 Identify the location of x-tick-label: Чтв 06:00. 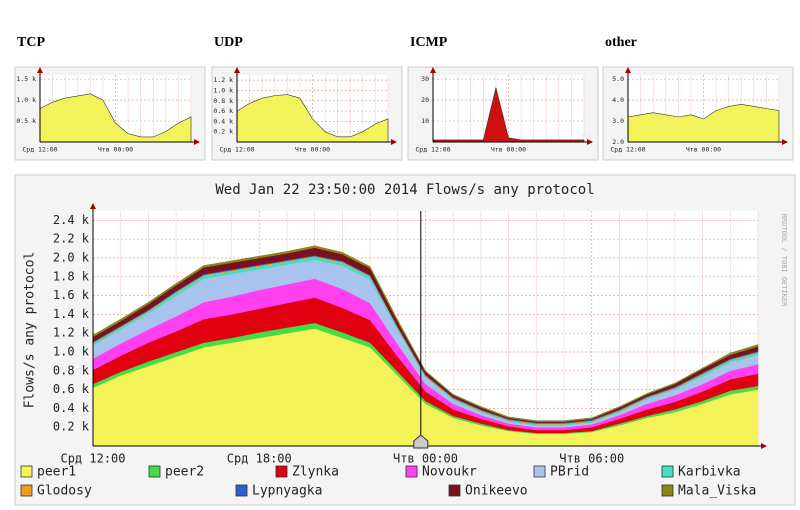
(591, 459).